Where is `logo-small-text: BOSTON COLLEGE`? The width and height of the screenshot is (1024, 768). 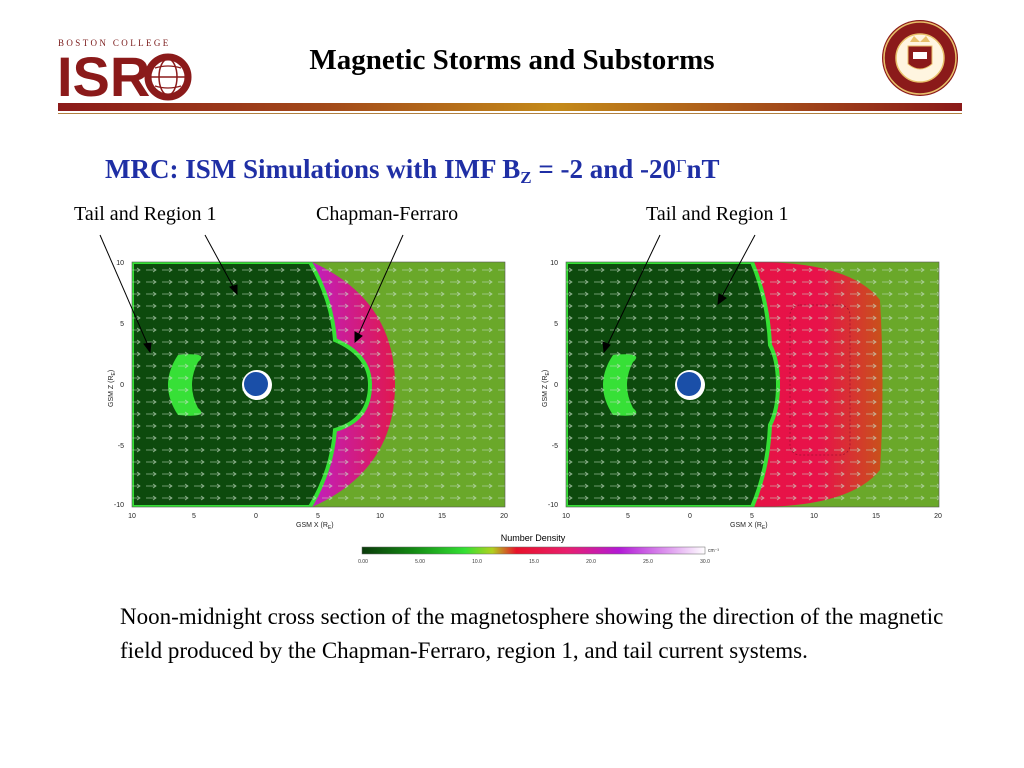
logo-small-text: BOSTON COLLEGE is located at coordinates (114, 43).